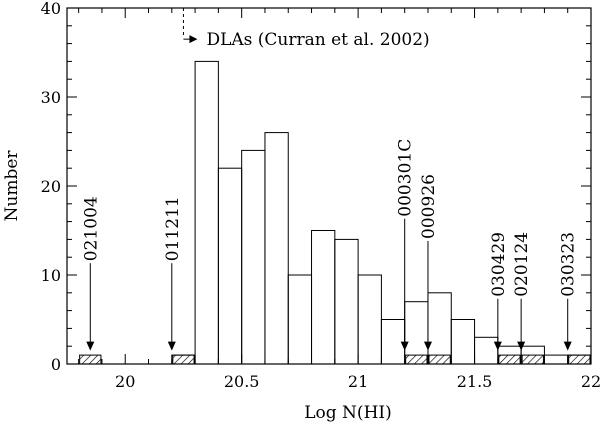 The image size is (603, 426). I want to click on dla-arrow-head, so click(193, 39).